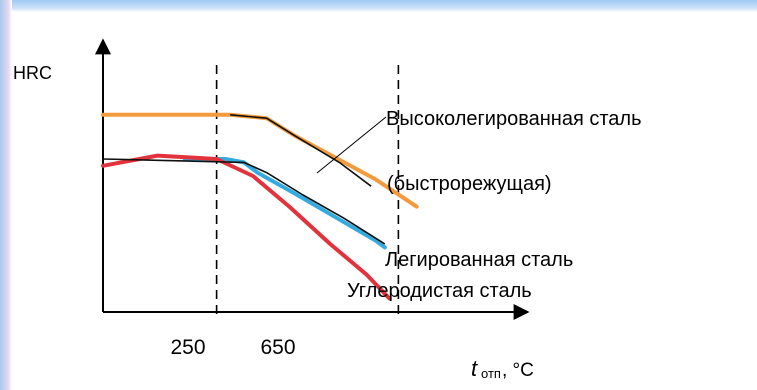 The height and width of the screenshot is (390, 757). What do you see at coordinates (378, 6) in the screenshot?
I see `top-gradient-border` at bounding box center [378, 6].